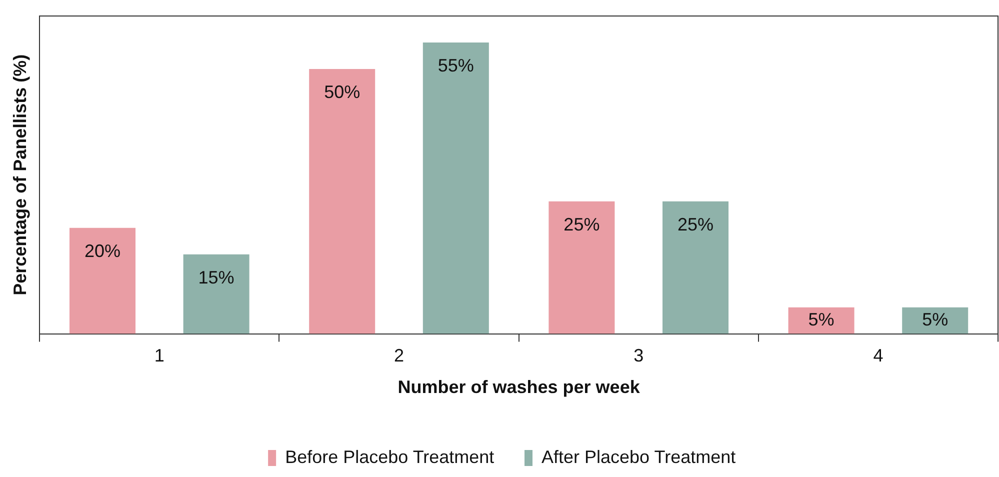 The width and height of the screenshot is (999, 477). Describe the element at coordinates (102, 250) in the screenshot. I see `data-label: 20%` at that location.